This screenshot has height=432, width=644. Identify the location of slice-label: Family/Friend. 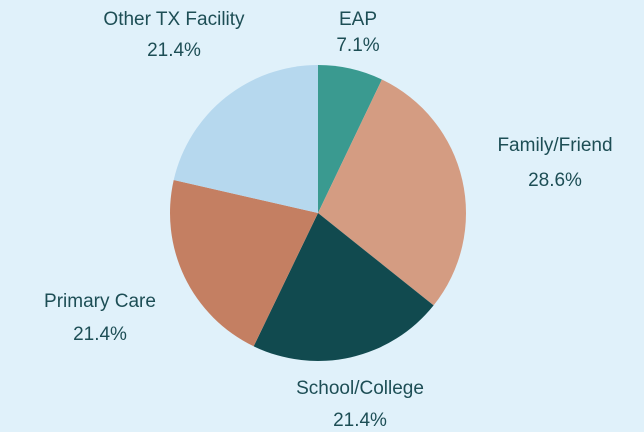
(554, 145).